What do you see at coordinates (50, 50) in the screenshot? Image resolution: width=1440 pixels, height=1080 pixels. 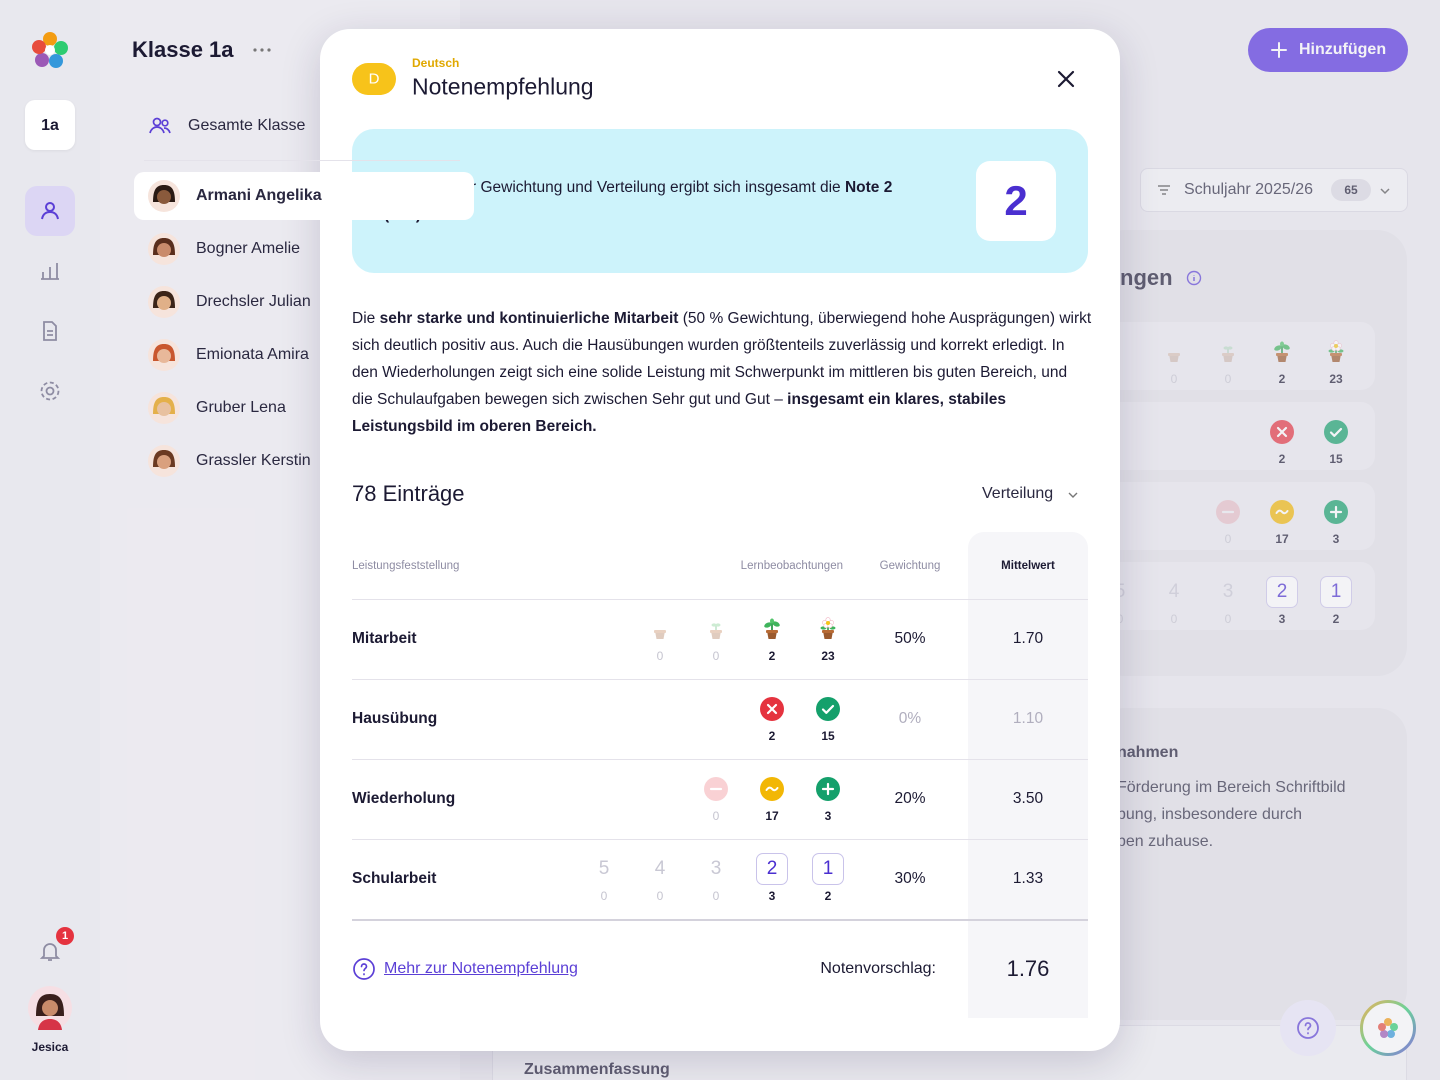 I see `app-logo` at bounding box center [50, 50].